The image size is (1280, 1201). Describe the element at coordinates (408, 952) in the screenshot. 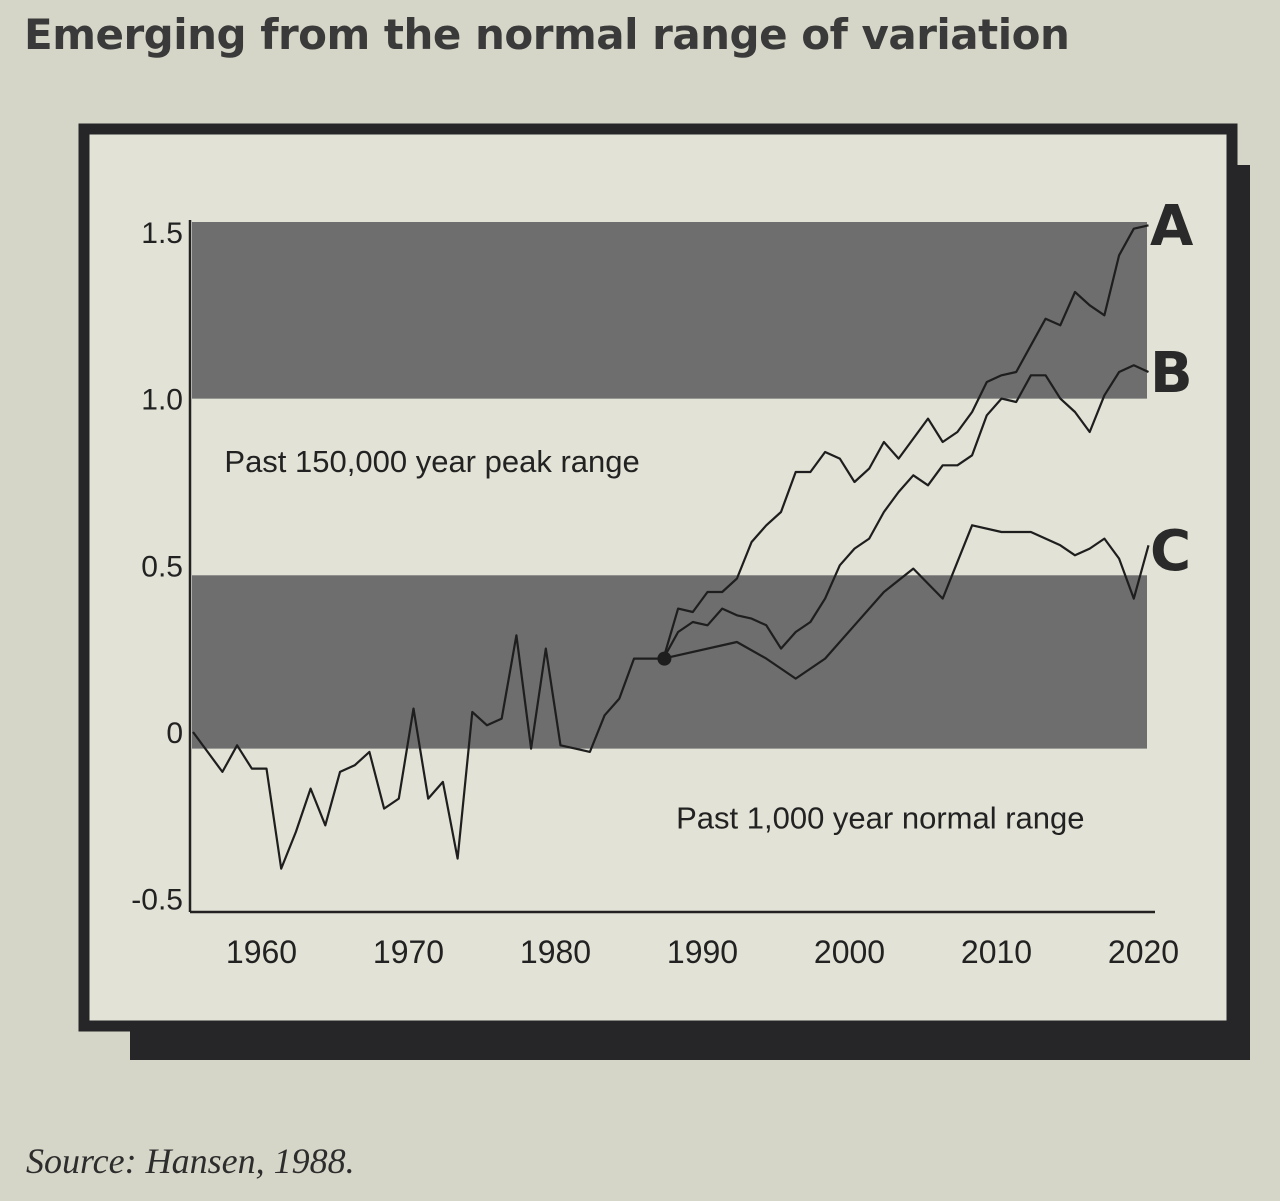

I see `x-tick-label: 1970` at that location.